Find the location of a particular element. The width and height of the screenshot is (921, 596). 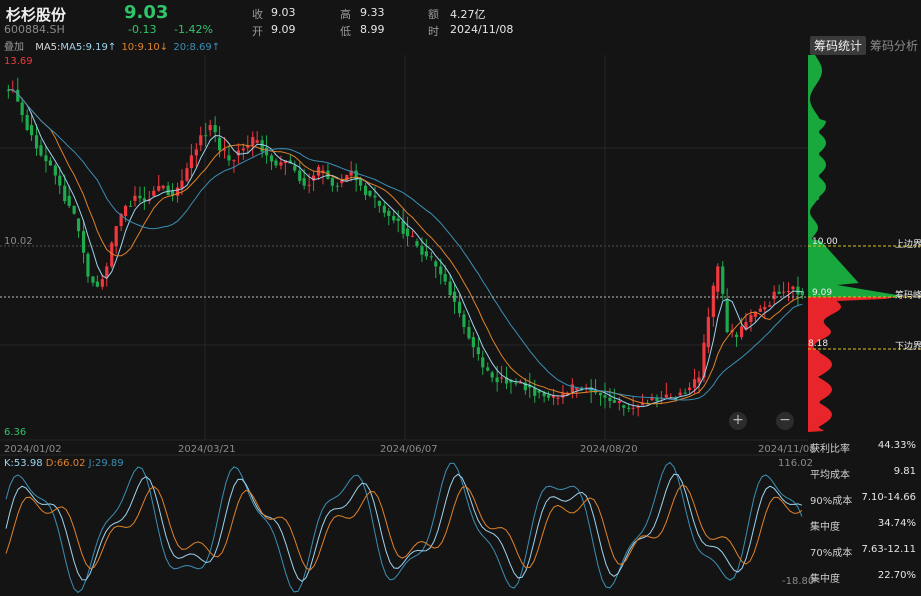

stat-label-90-cost: 90%成本 is located at coordinates (831, 501).